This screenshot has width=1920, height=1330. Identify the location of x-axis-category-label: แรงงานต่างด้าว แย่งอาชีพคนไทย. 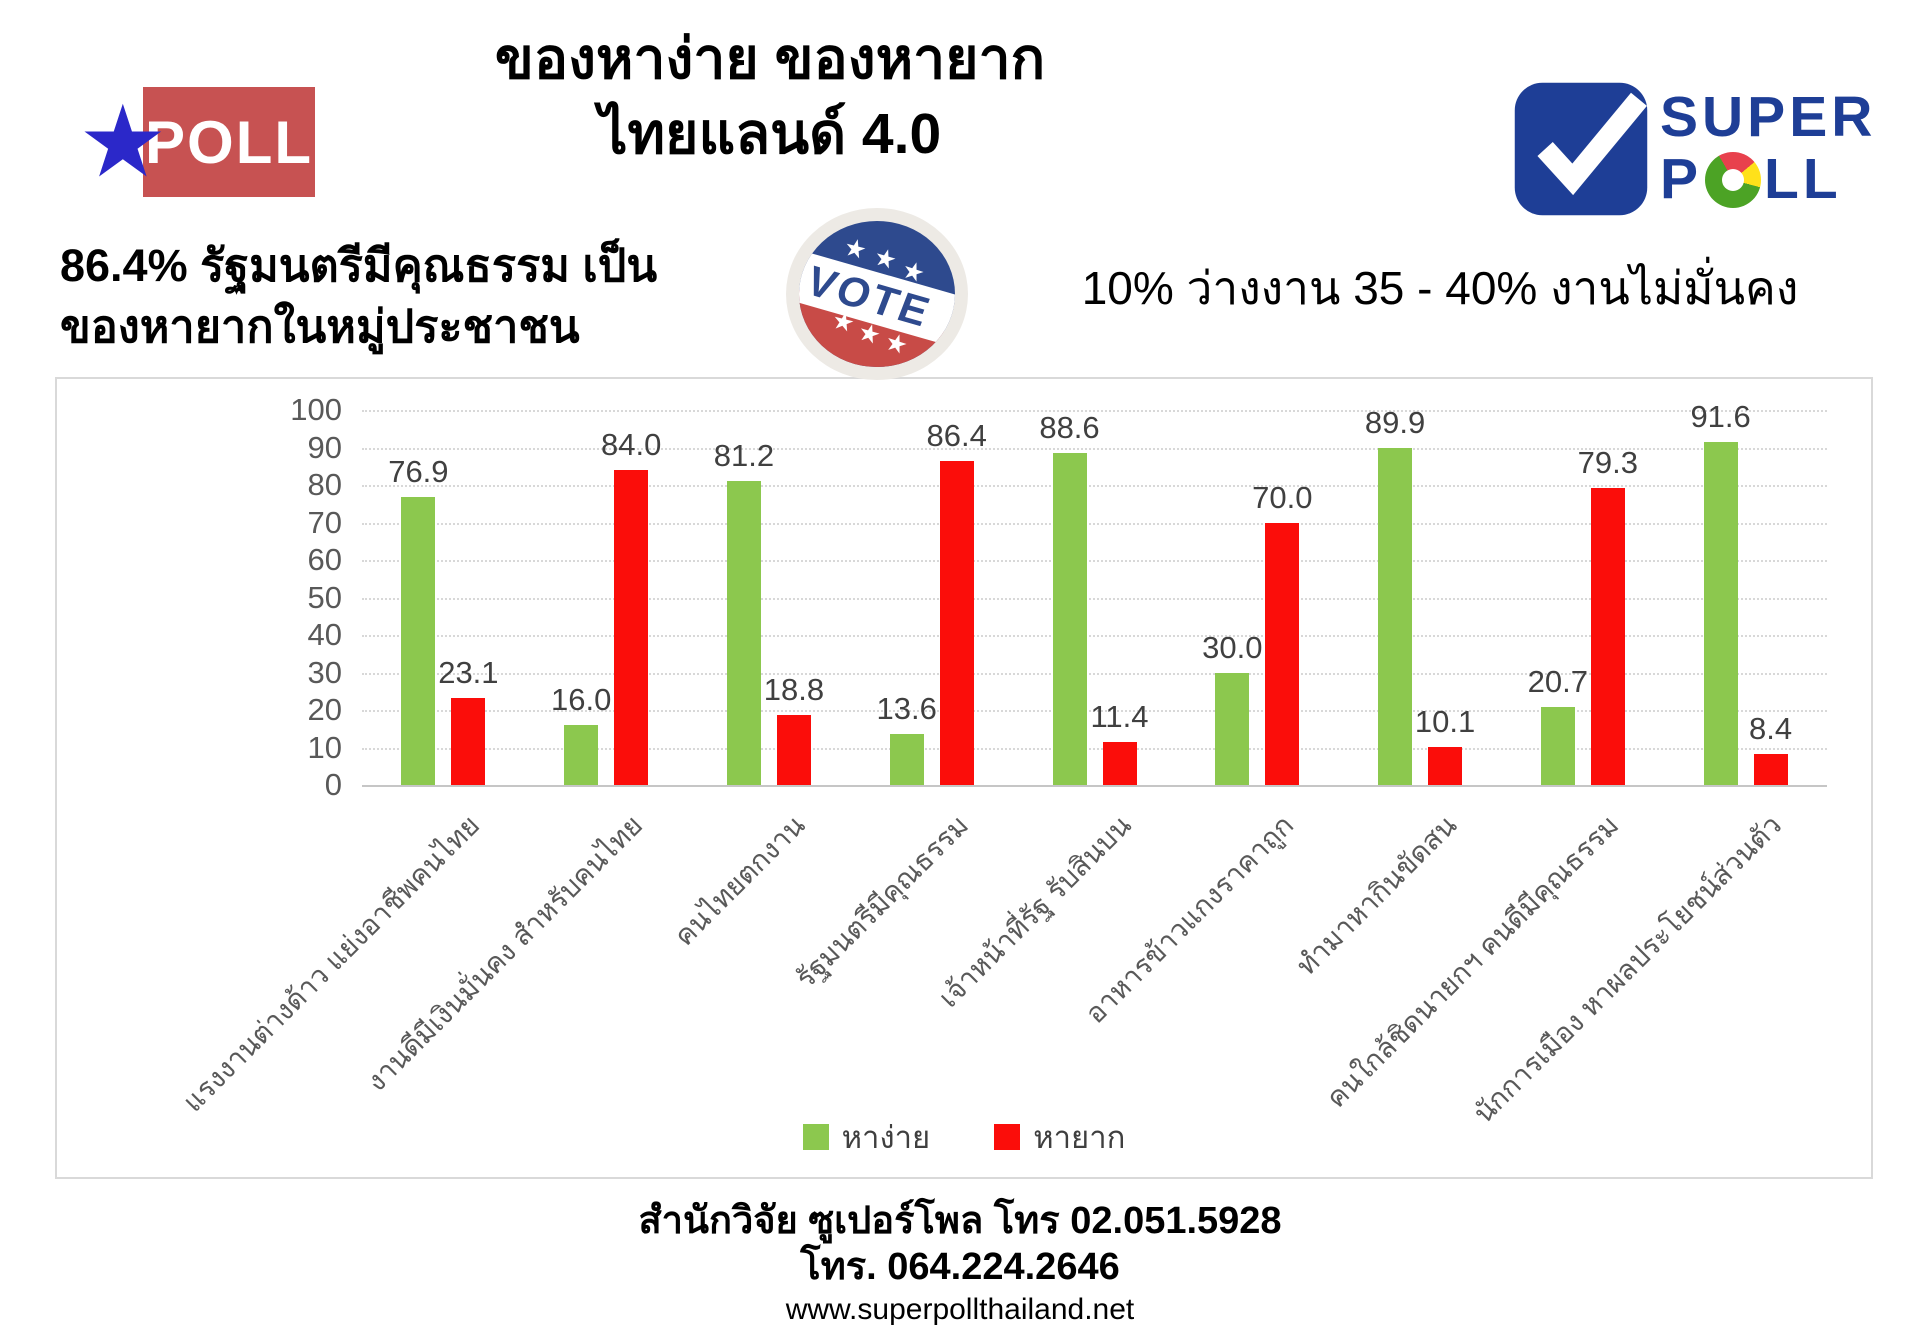
(331, 963).